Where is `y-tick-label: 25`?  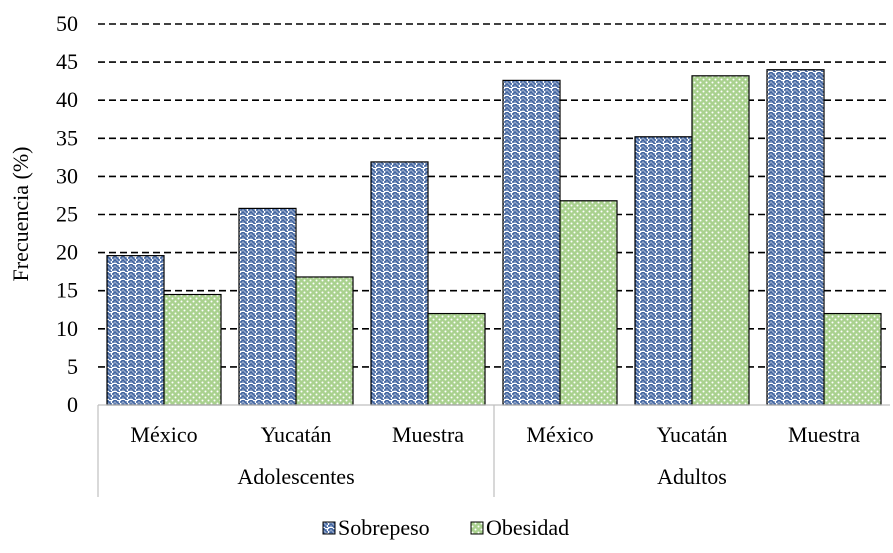
y-tick-label: 25 is located at coordinates (67, 214).